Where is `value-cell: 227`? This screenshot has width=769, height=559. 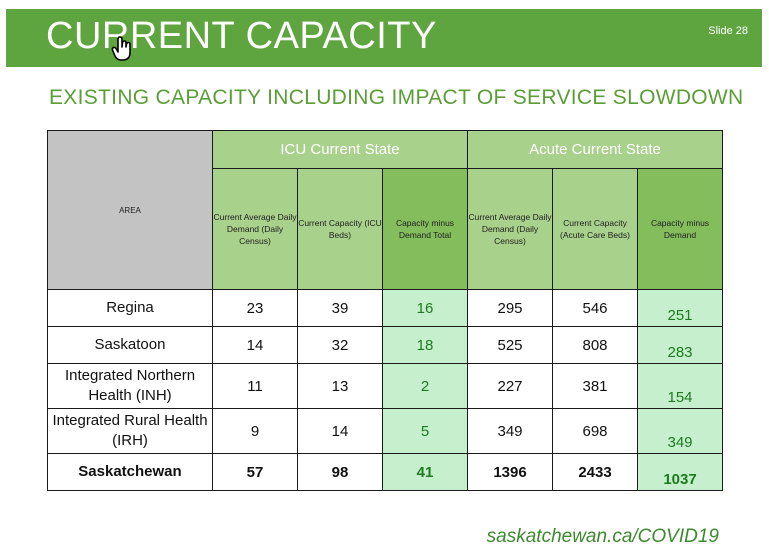
value-cell: 227 is located at coordinates (510, 386).